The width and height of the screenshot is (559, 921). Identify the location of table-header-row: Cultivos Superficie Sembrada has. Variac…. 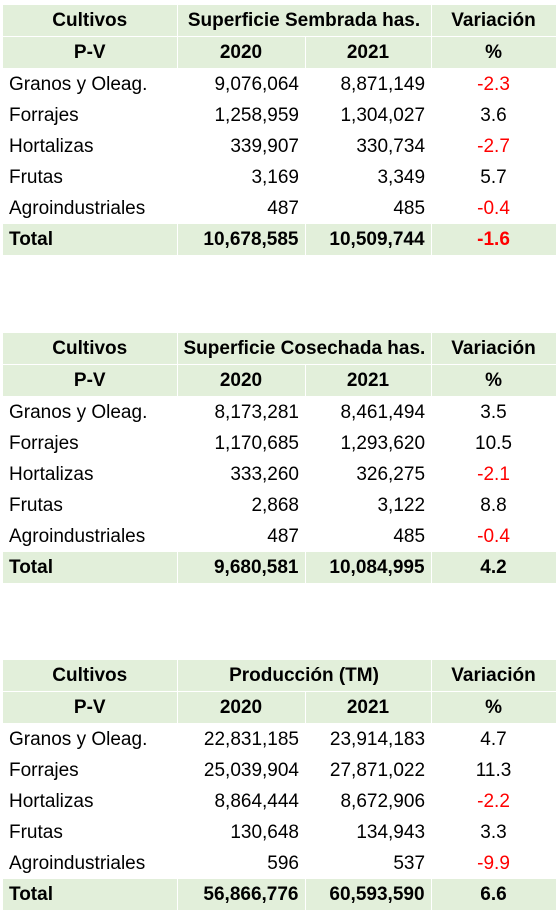
(280, 21).